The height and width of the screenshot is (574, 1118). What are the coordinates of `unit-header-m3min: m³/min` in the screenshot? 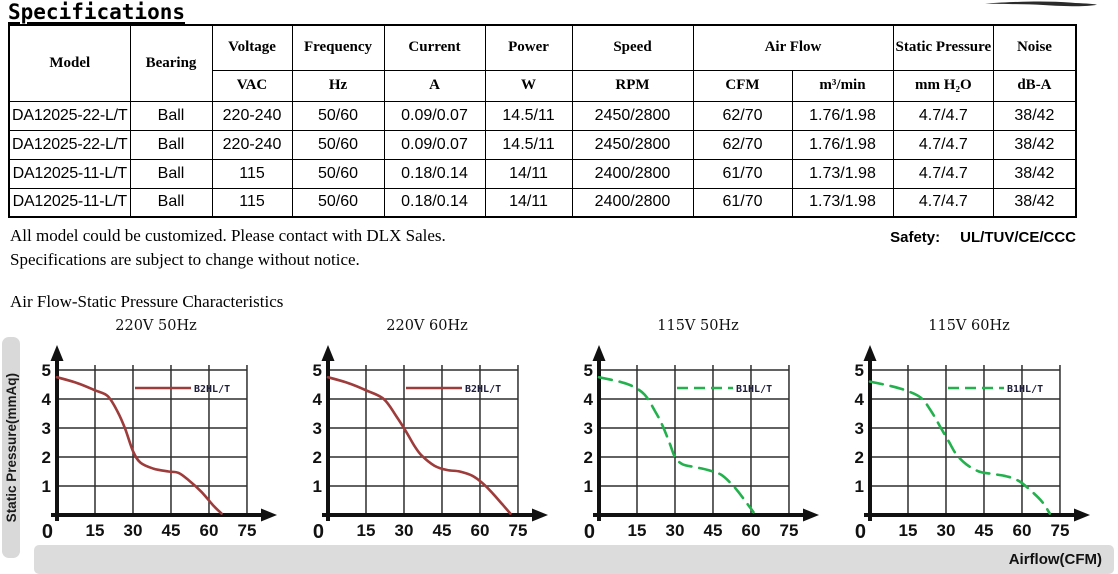 It's located at (842, 85).